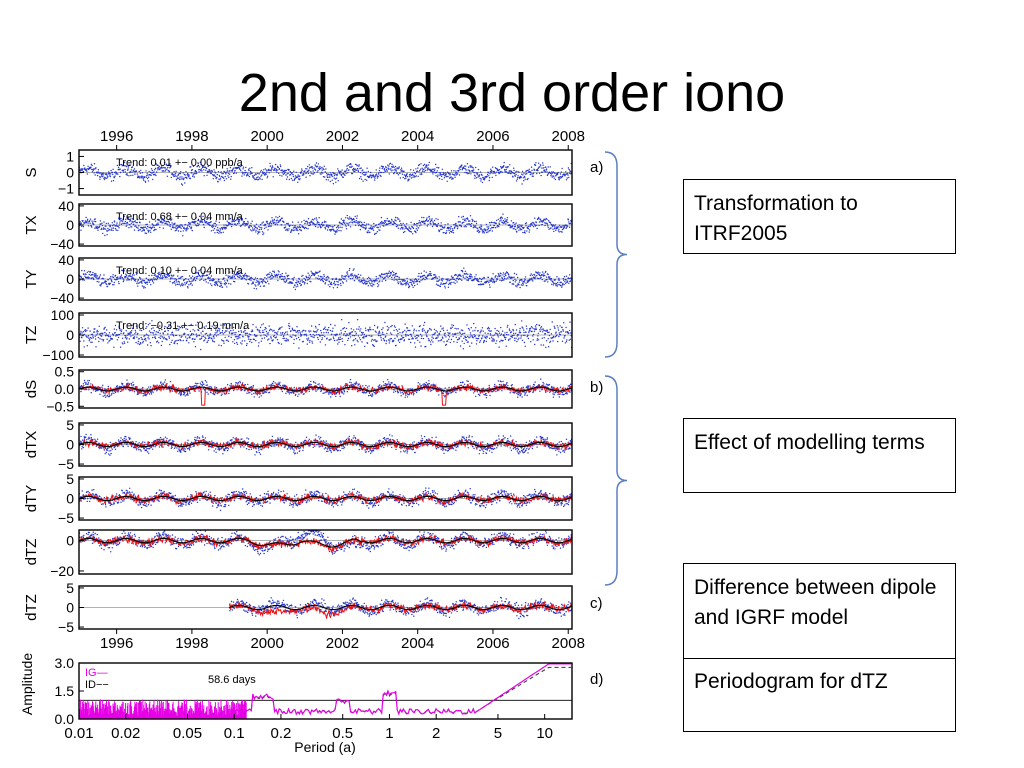 The height and width of the screenshot is (768, 1024). I want to click on y-tick-label: −40, so click(62, 244).